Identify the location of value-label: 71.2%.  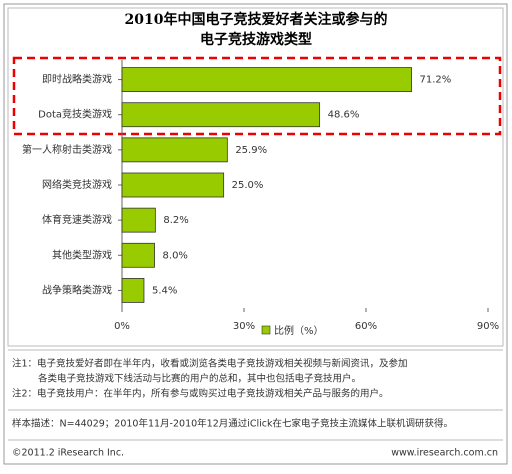
(436, 80).